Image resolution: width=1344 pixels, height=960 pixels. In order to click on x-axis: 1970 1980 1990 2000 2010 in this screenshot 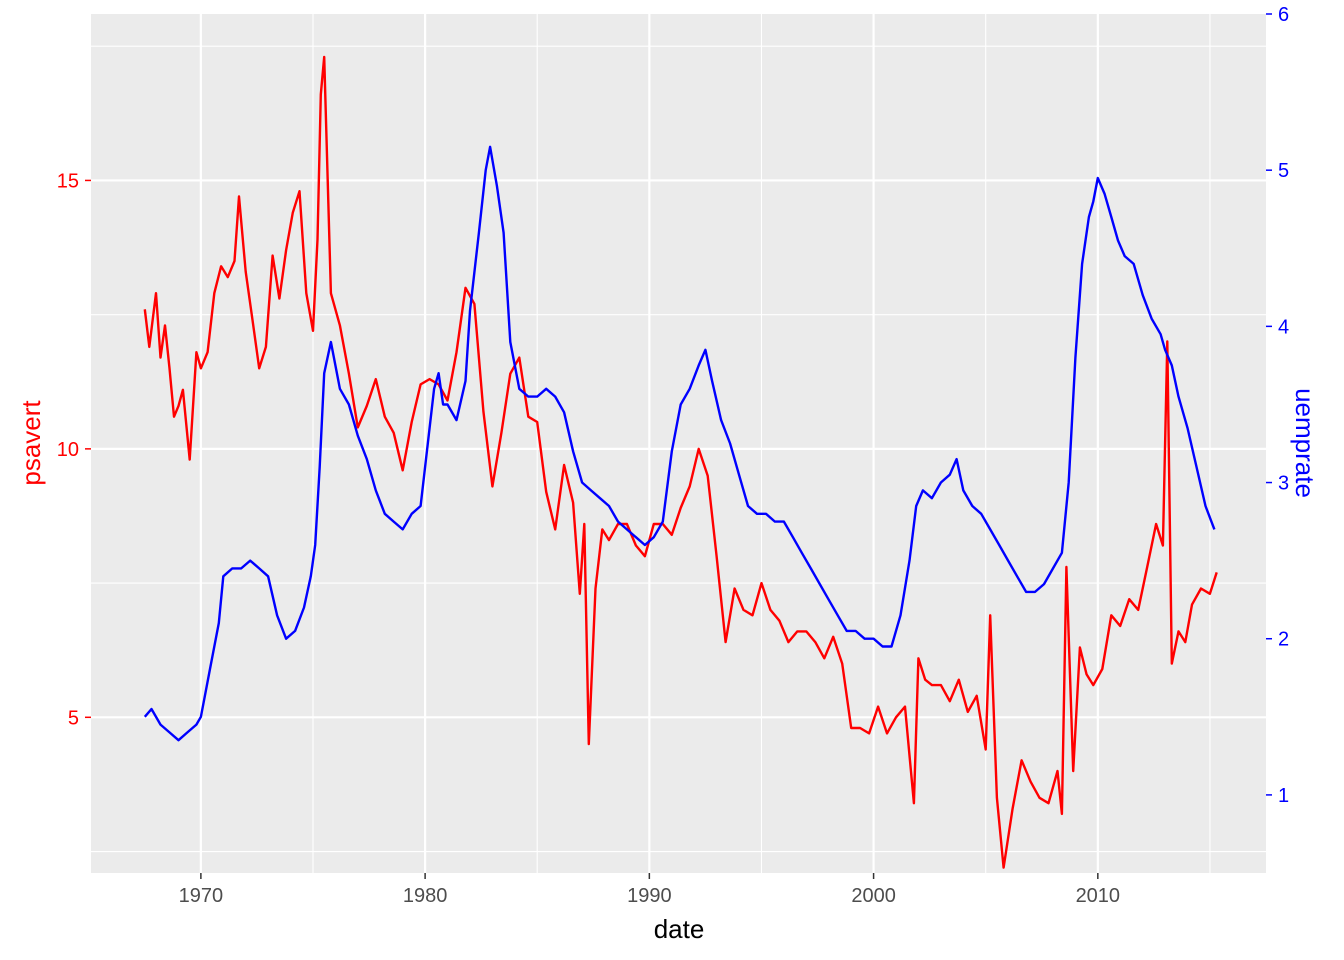, I will do `click(649, 890)`.